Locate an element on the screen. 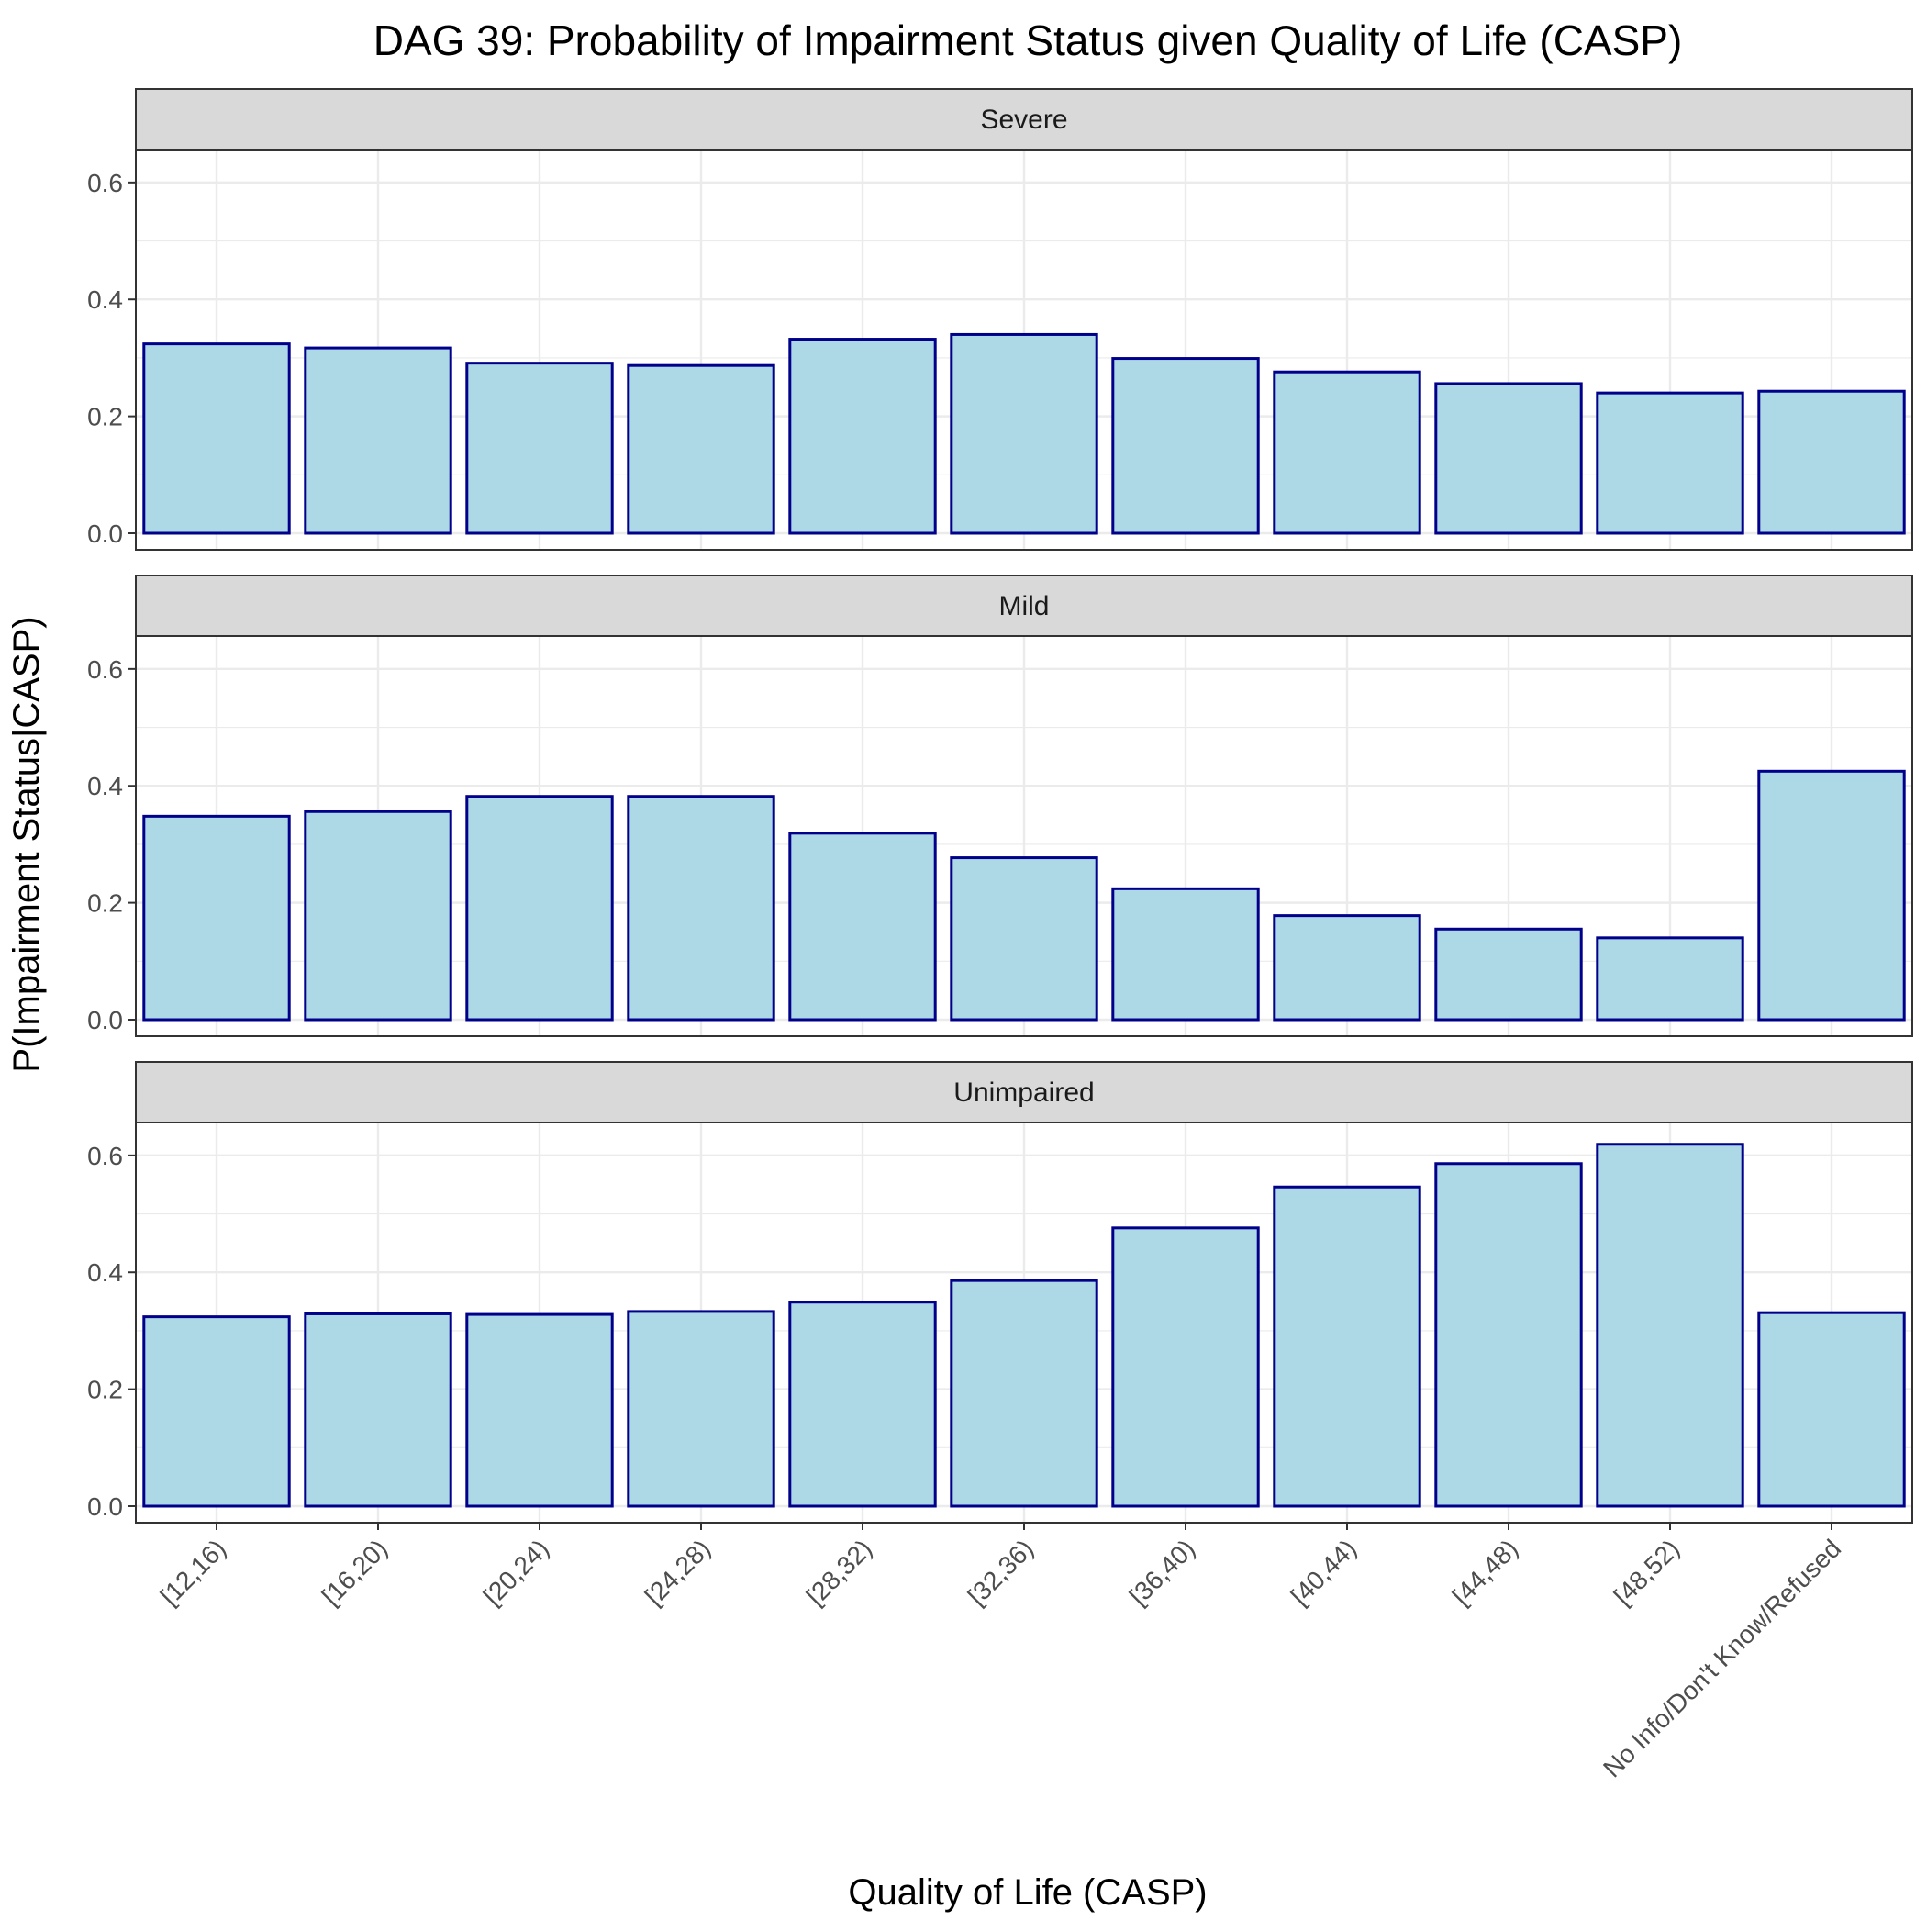 This screenshot has height=1932, width=1927. x-tick-label: [40,44) is located at coordinates (1324, 1572).